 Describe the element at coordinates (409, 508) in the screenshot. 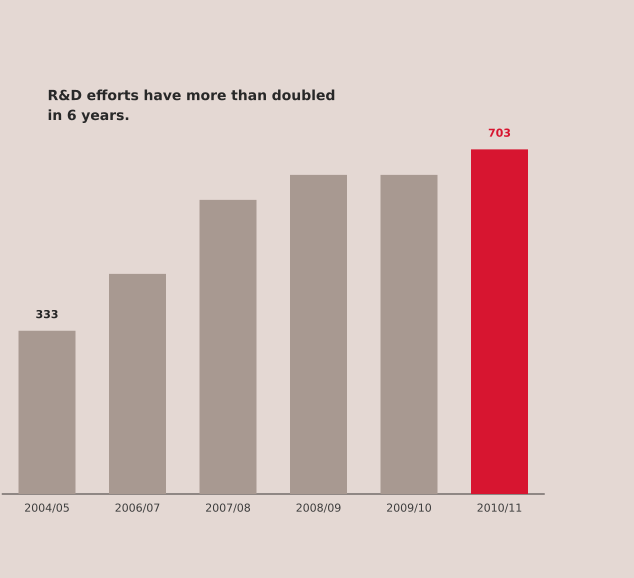

I see `x-tick-label: 2009/10` at that location.